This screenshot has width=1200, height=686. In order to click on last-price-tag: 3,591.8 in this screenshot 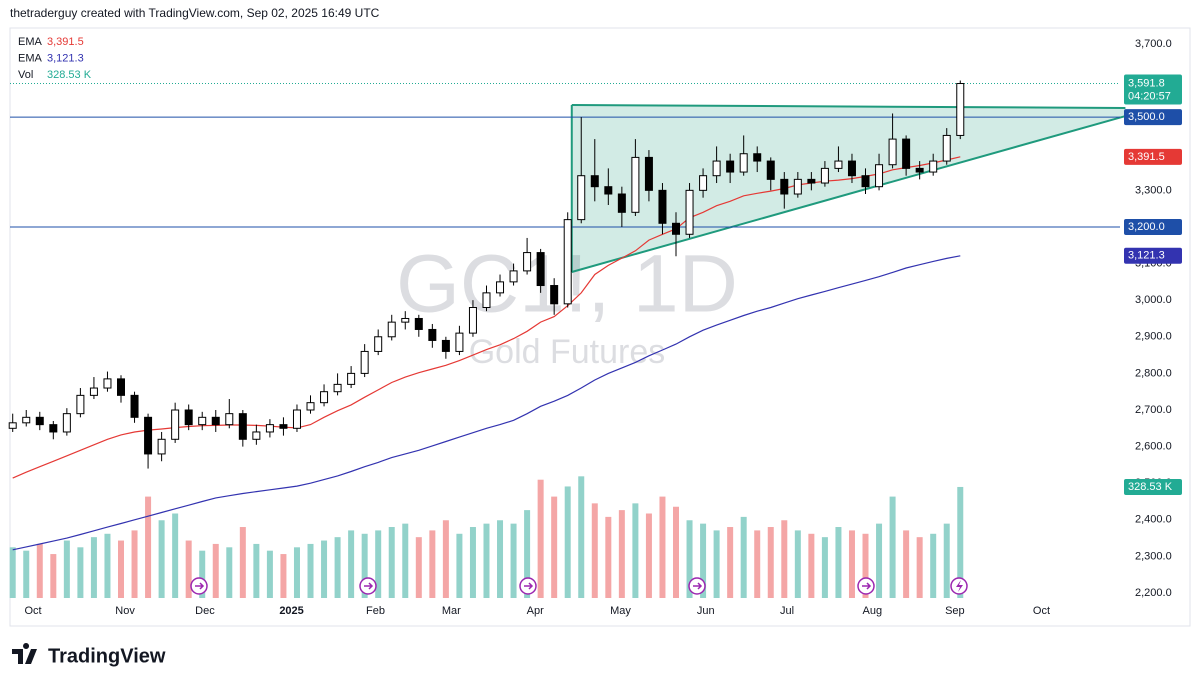, I will do `click(1146, 83)`.